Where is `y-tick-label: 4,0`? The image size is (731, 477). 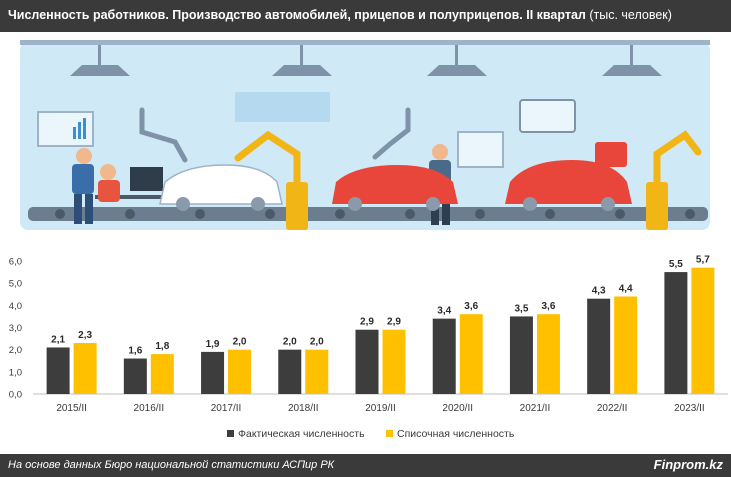
y-tick-label: 4,0 is located at coordinates (15, 306).